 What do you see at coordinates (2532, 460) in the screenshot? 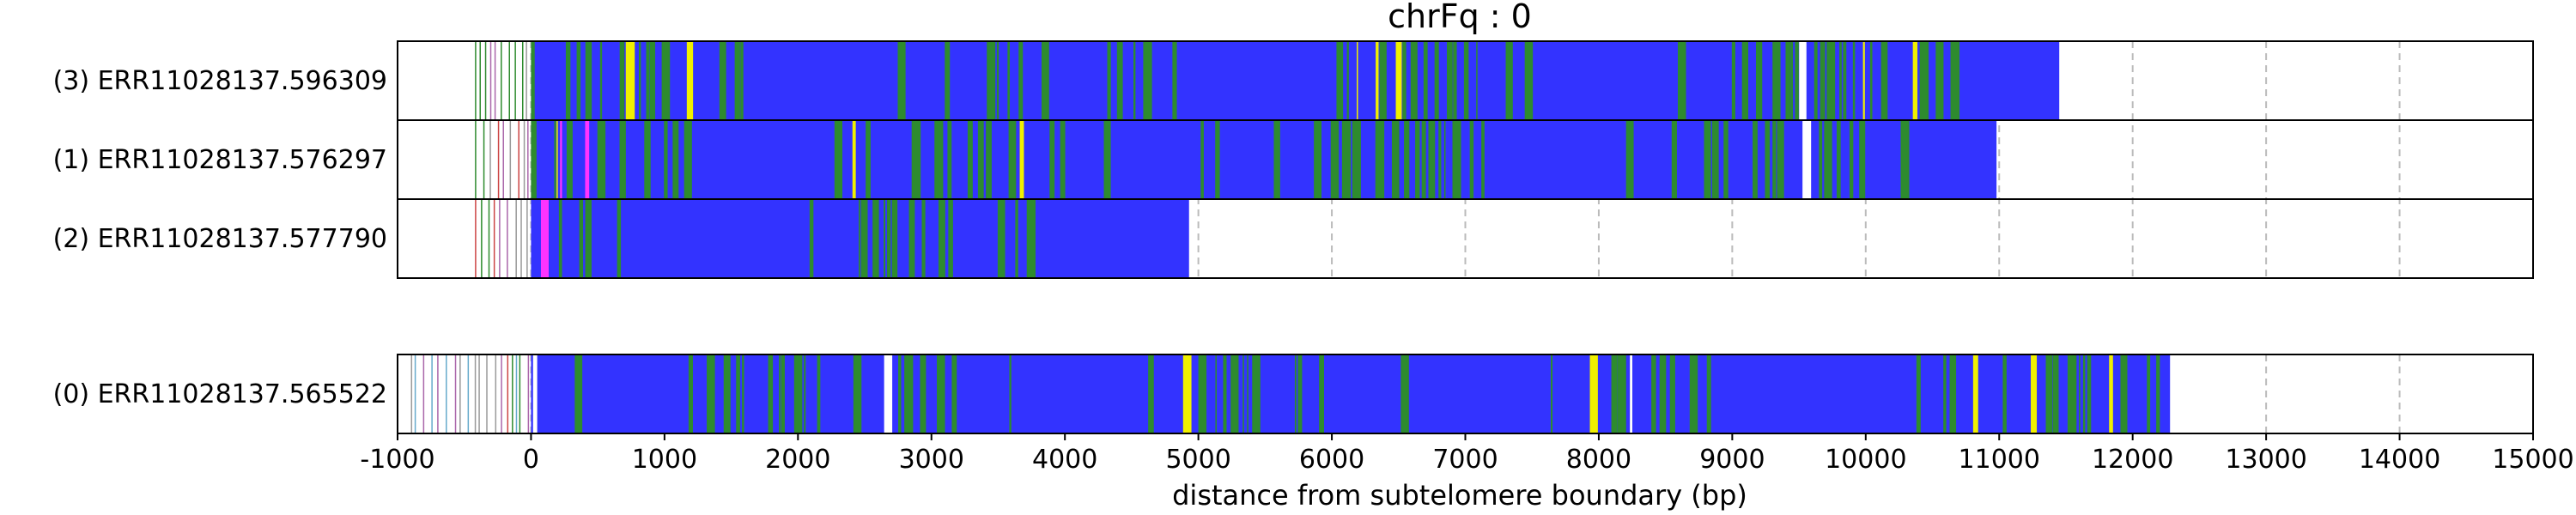
I see `x-tick-label: 15000` at bounding box center [2532, 460].